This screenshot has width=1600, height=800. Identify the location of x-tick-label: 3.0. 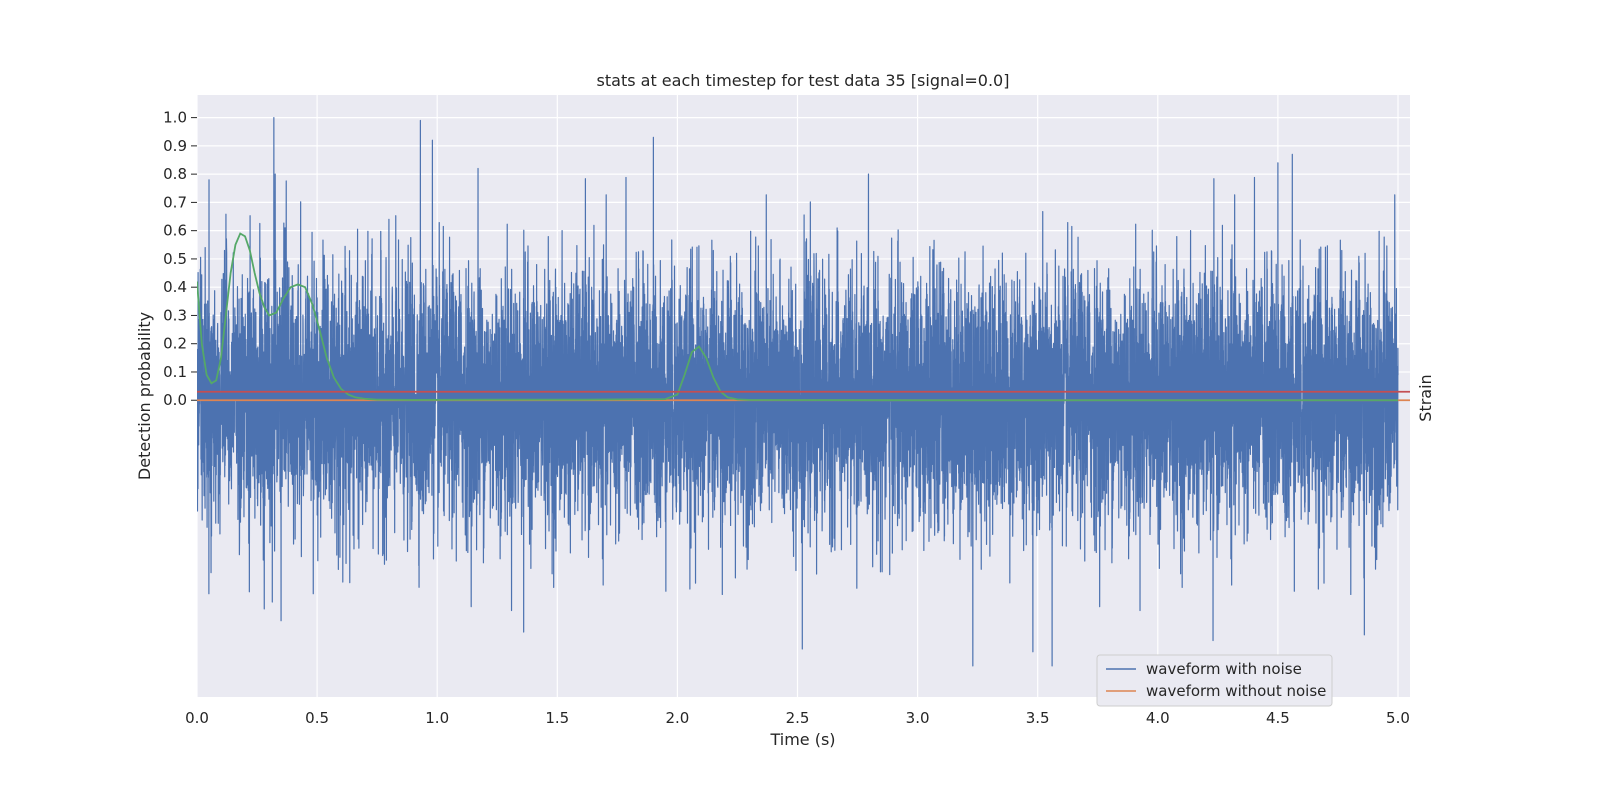
(918, 718).